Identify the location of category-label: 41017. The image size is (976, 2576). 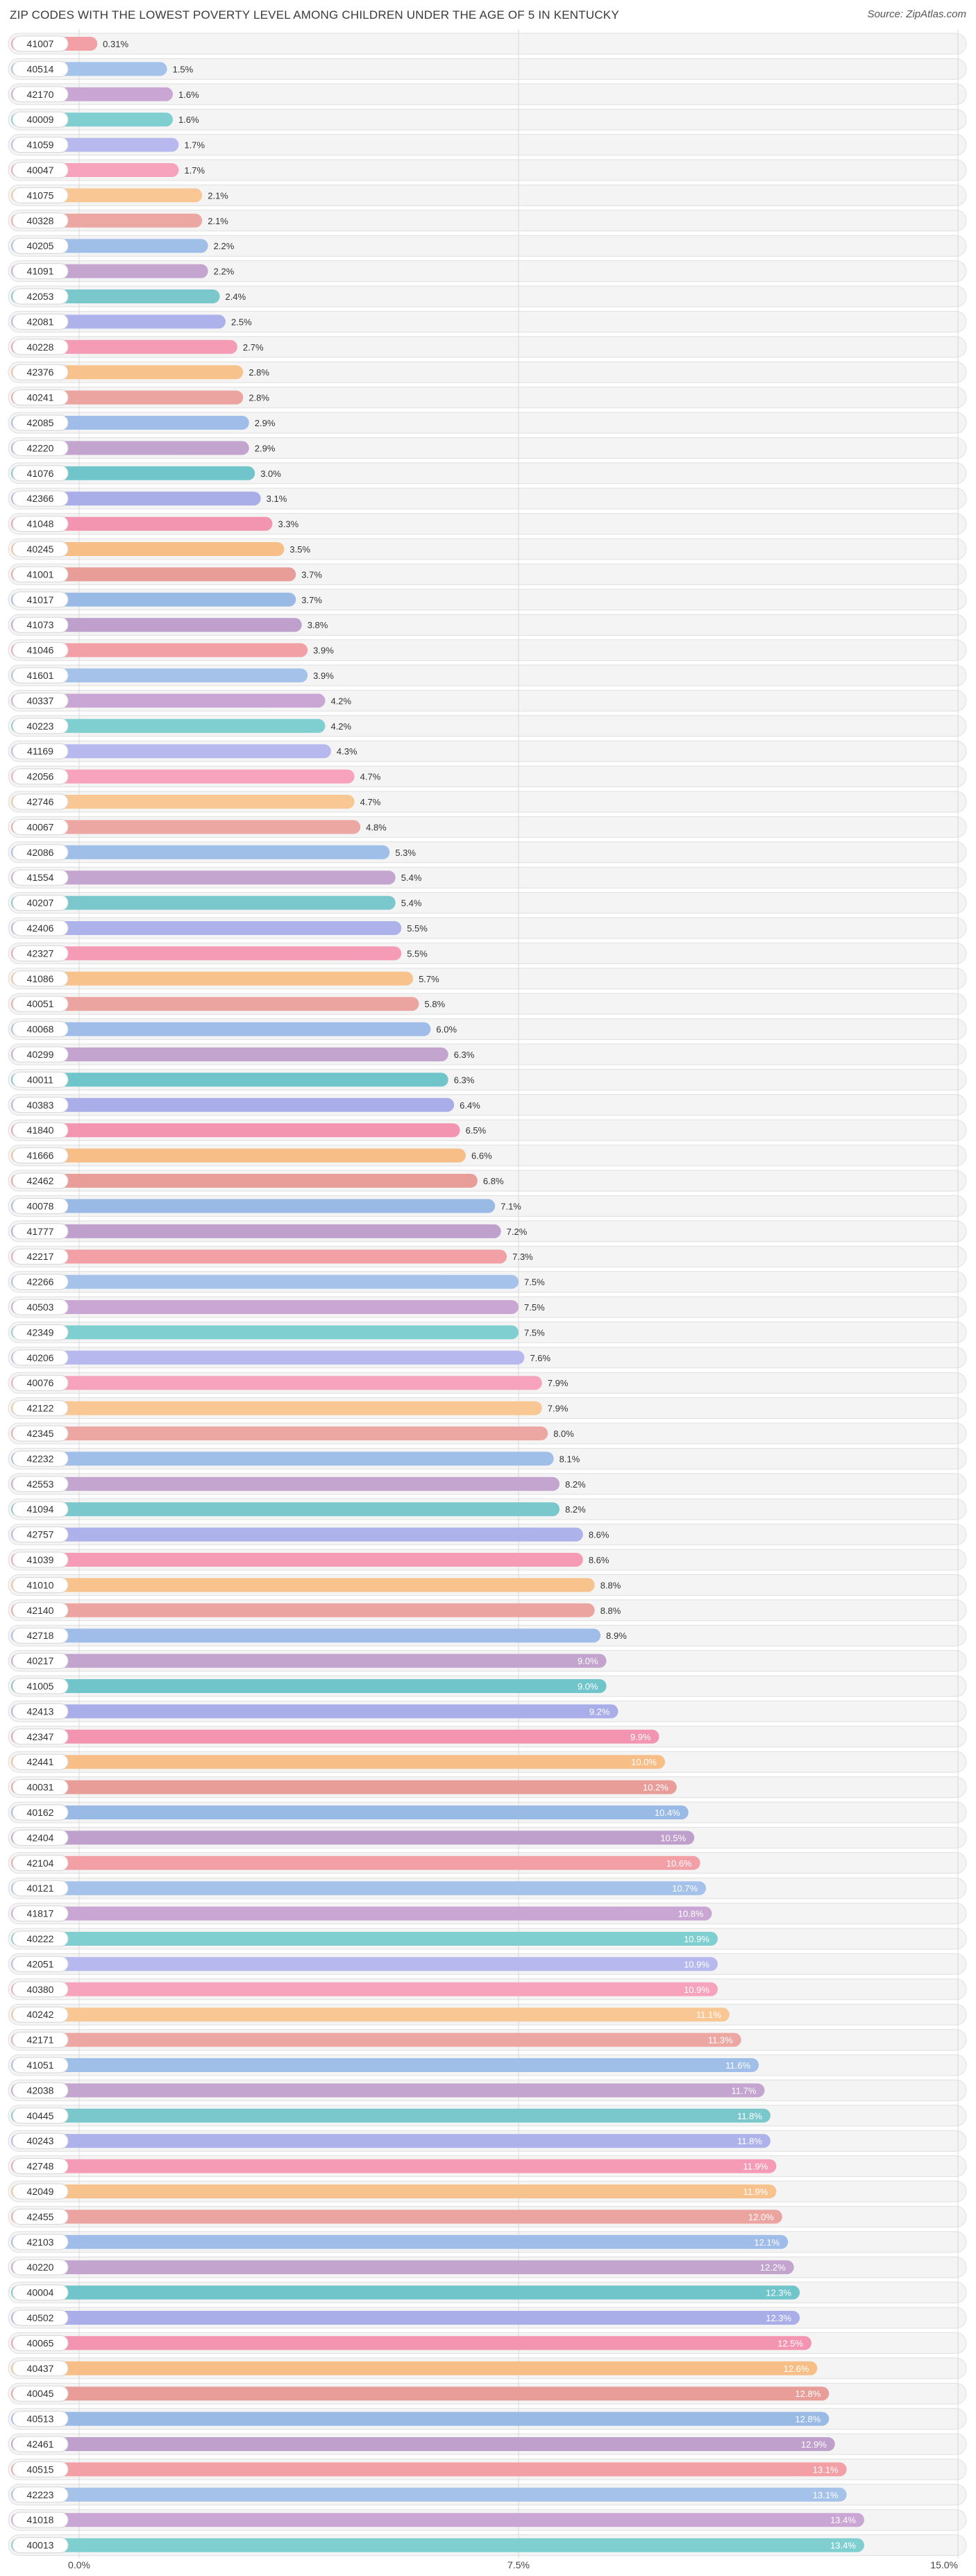
(41, 599).